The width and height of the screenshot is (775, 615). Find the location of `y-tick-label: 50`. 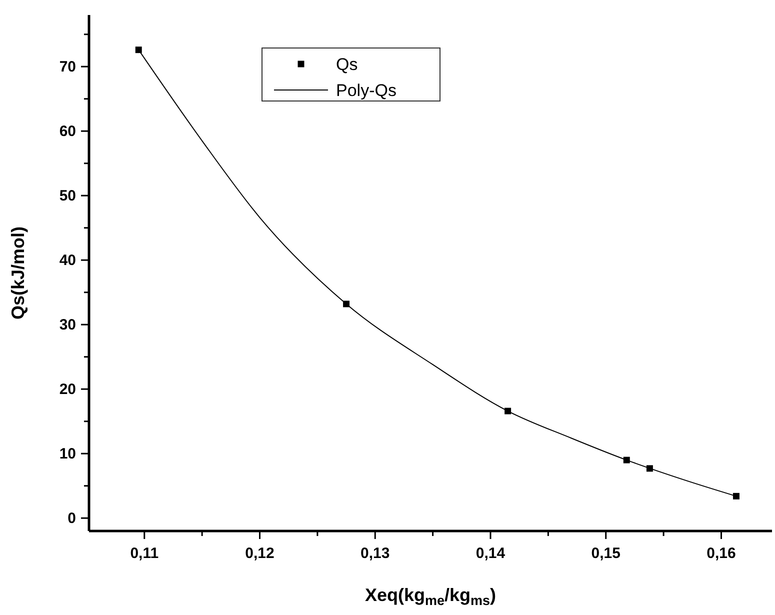

y-tick-label: 50 is located at coordinates (67, 196).